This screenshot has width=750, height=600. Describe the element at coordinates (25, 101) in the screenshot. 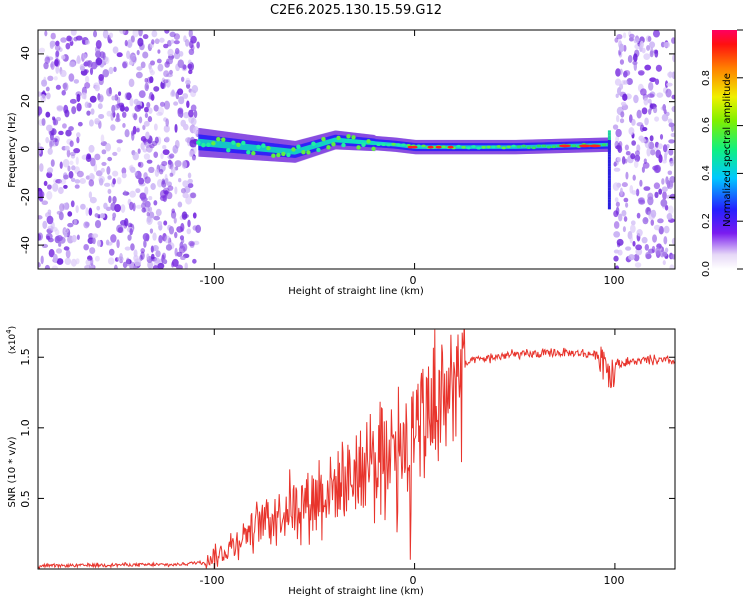

I see `spectrogram-y-tick-label: 20` at that location.